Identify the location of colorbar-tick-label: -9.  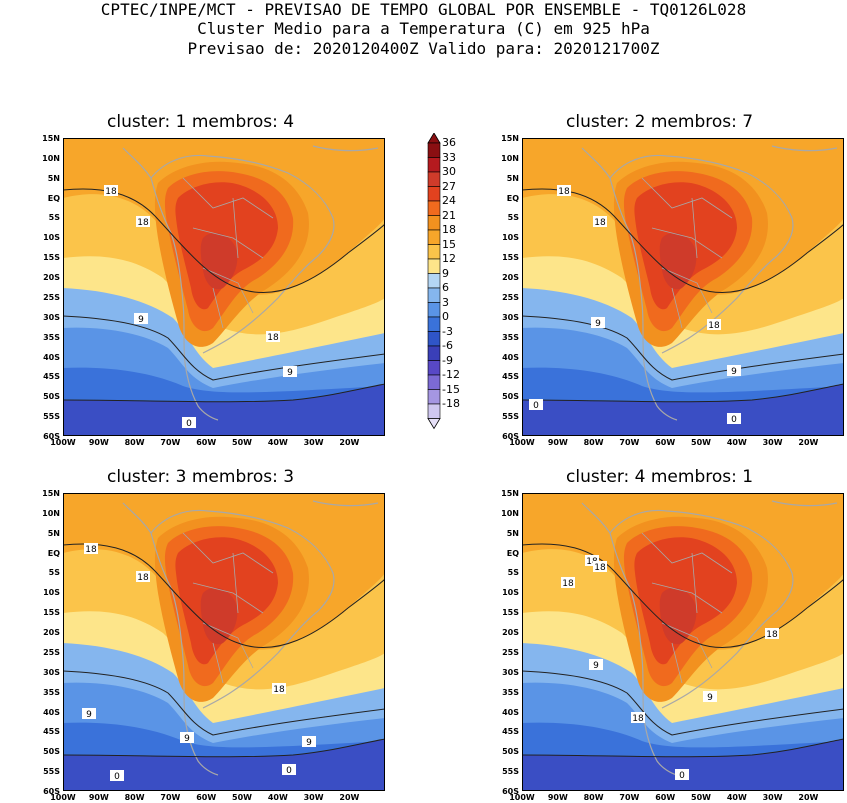
(447, 360).